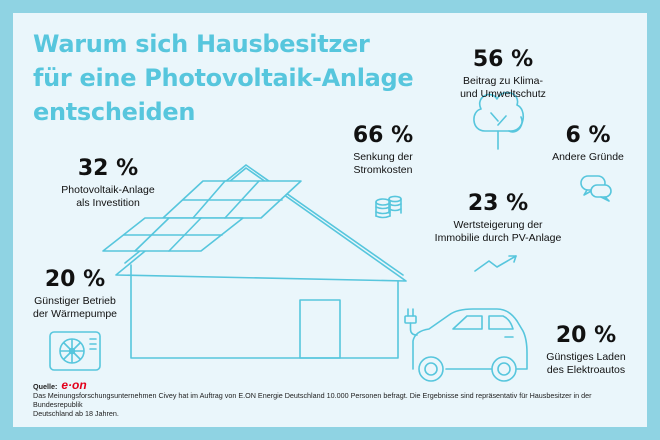  I want to click on eon-logo: e·on, so click(74, 385).